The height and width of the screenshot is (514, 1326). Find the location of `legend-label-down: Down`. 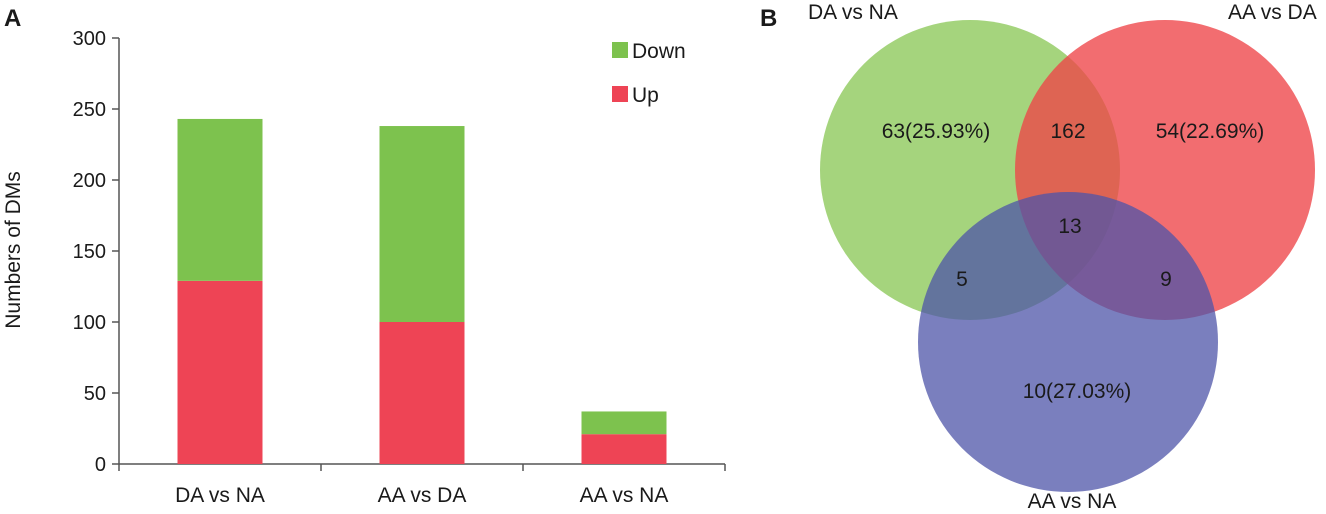

legend-label-down: Down is located at coordinates (659, 51).